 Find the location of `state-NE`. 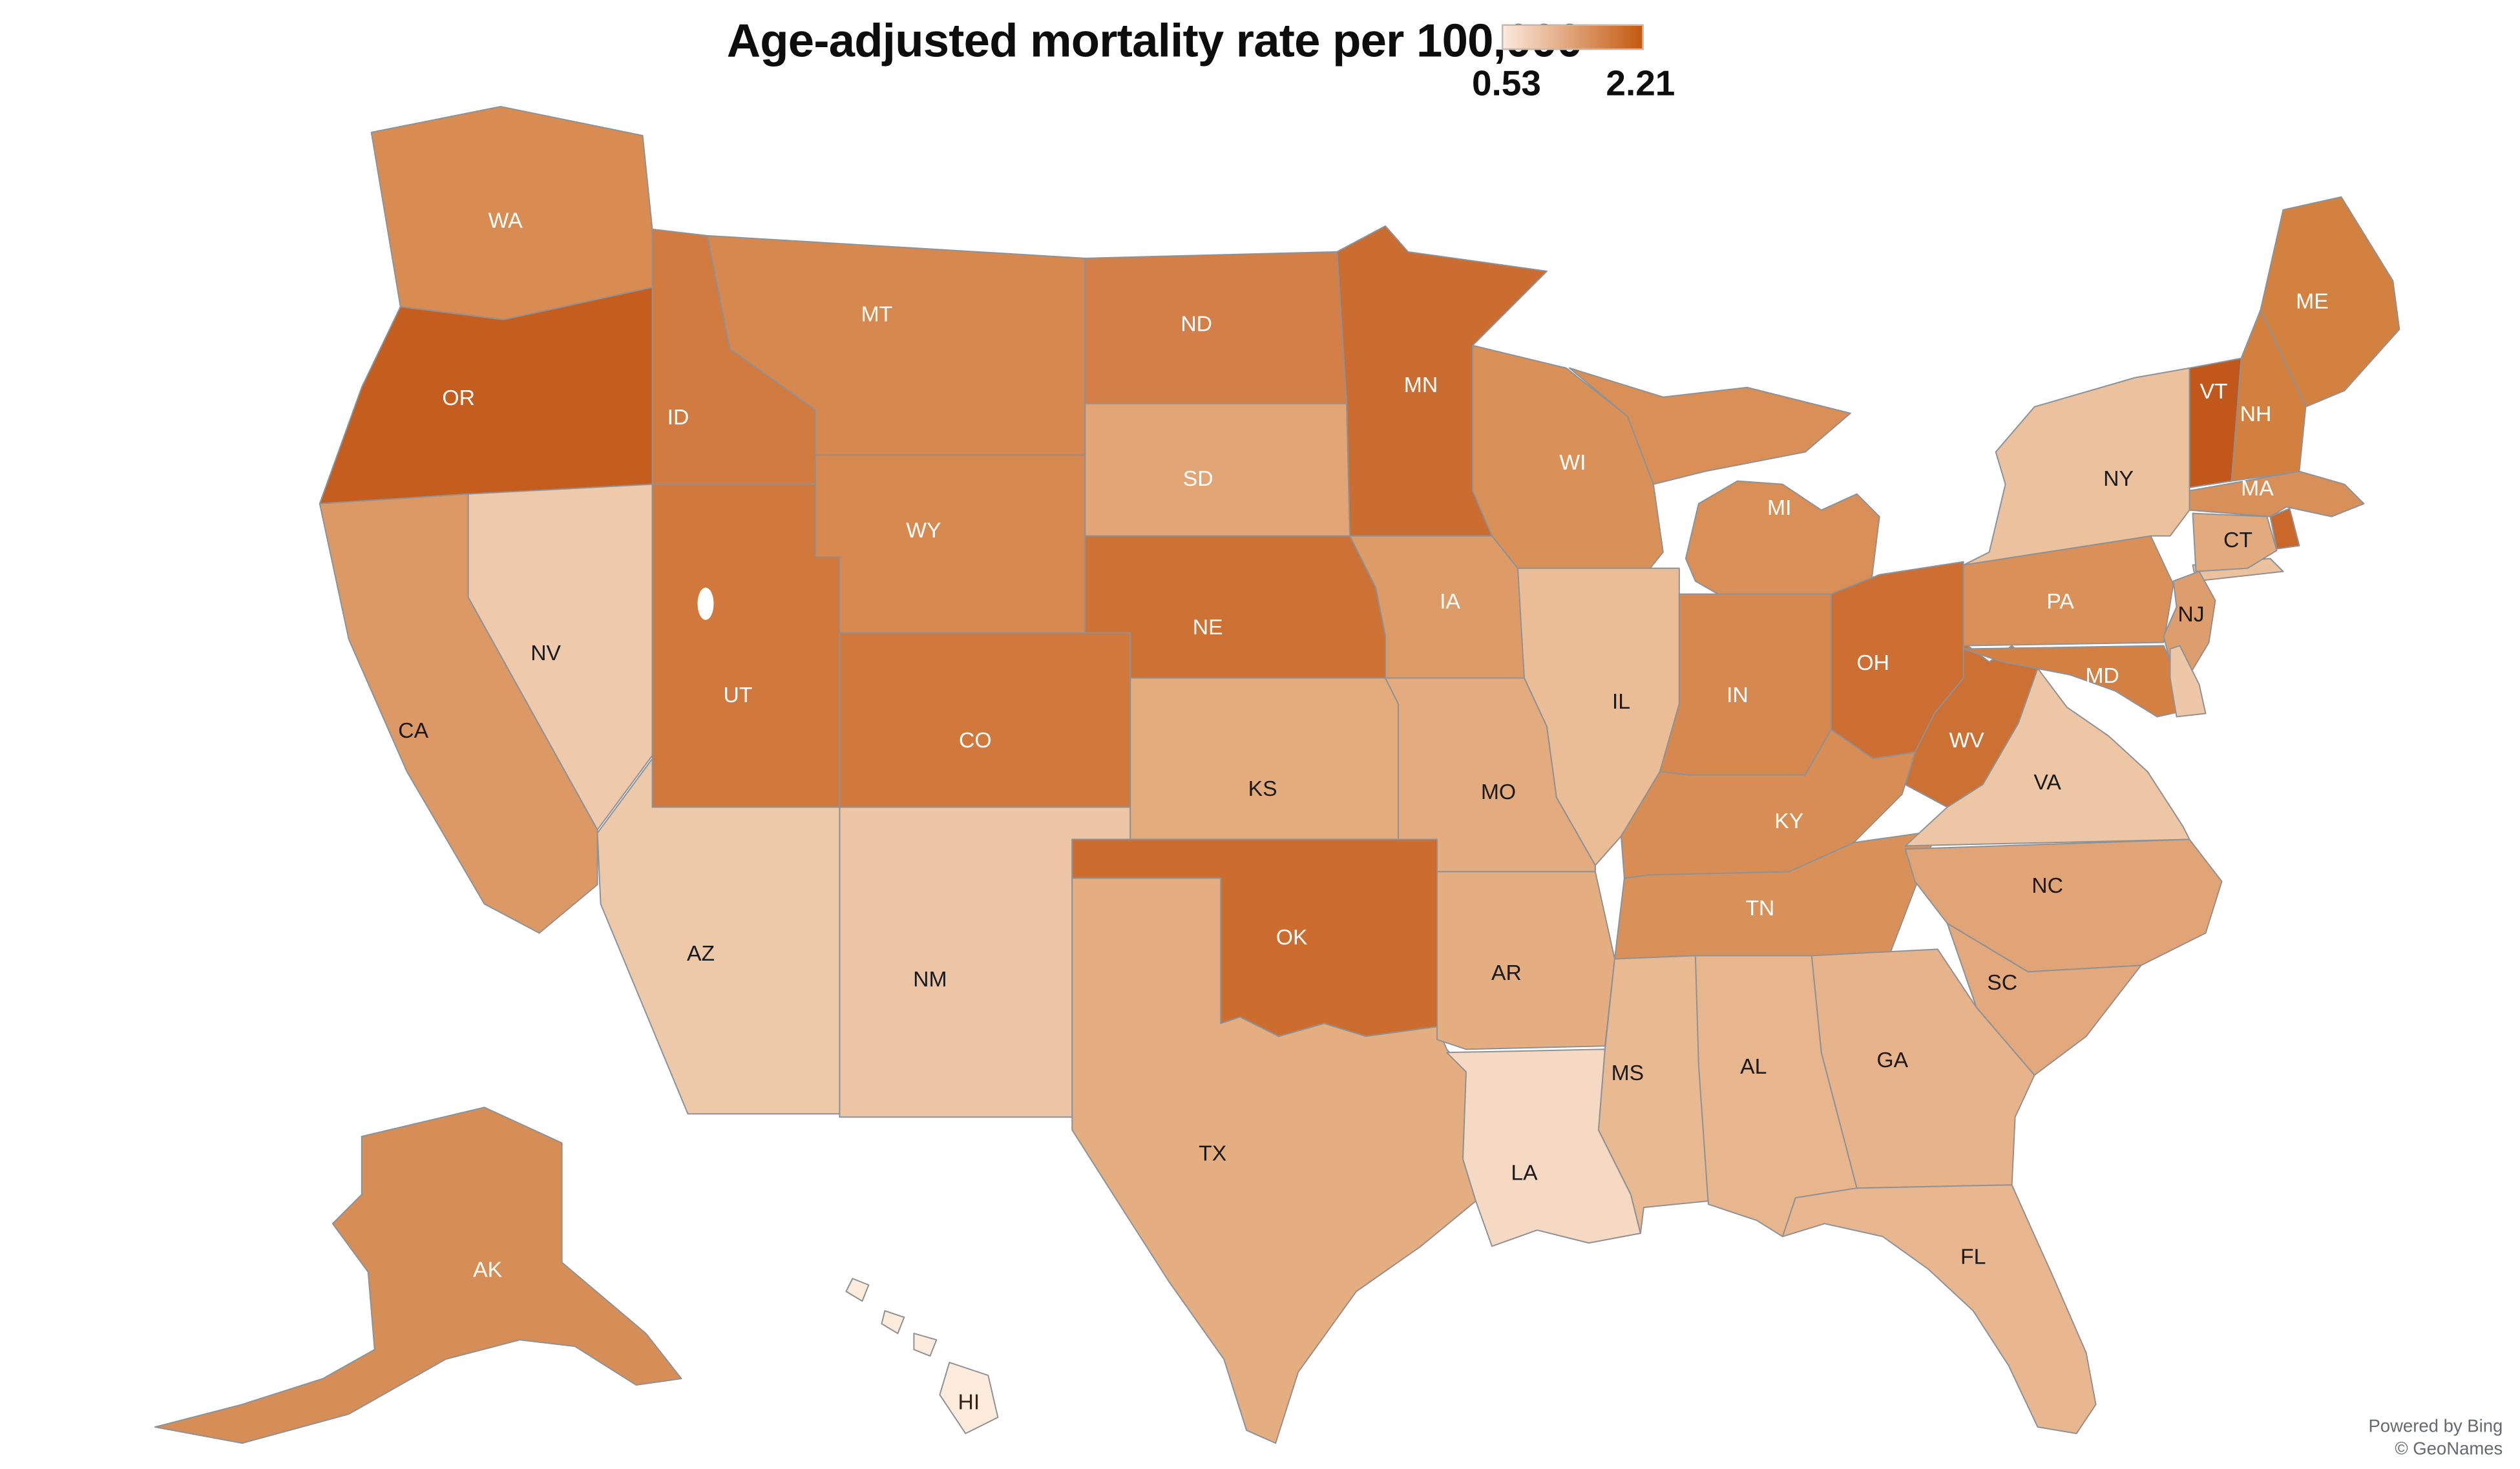

state-NE is located at coordinates (1236, 607).